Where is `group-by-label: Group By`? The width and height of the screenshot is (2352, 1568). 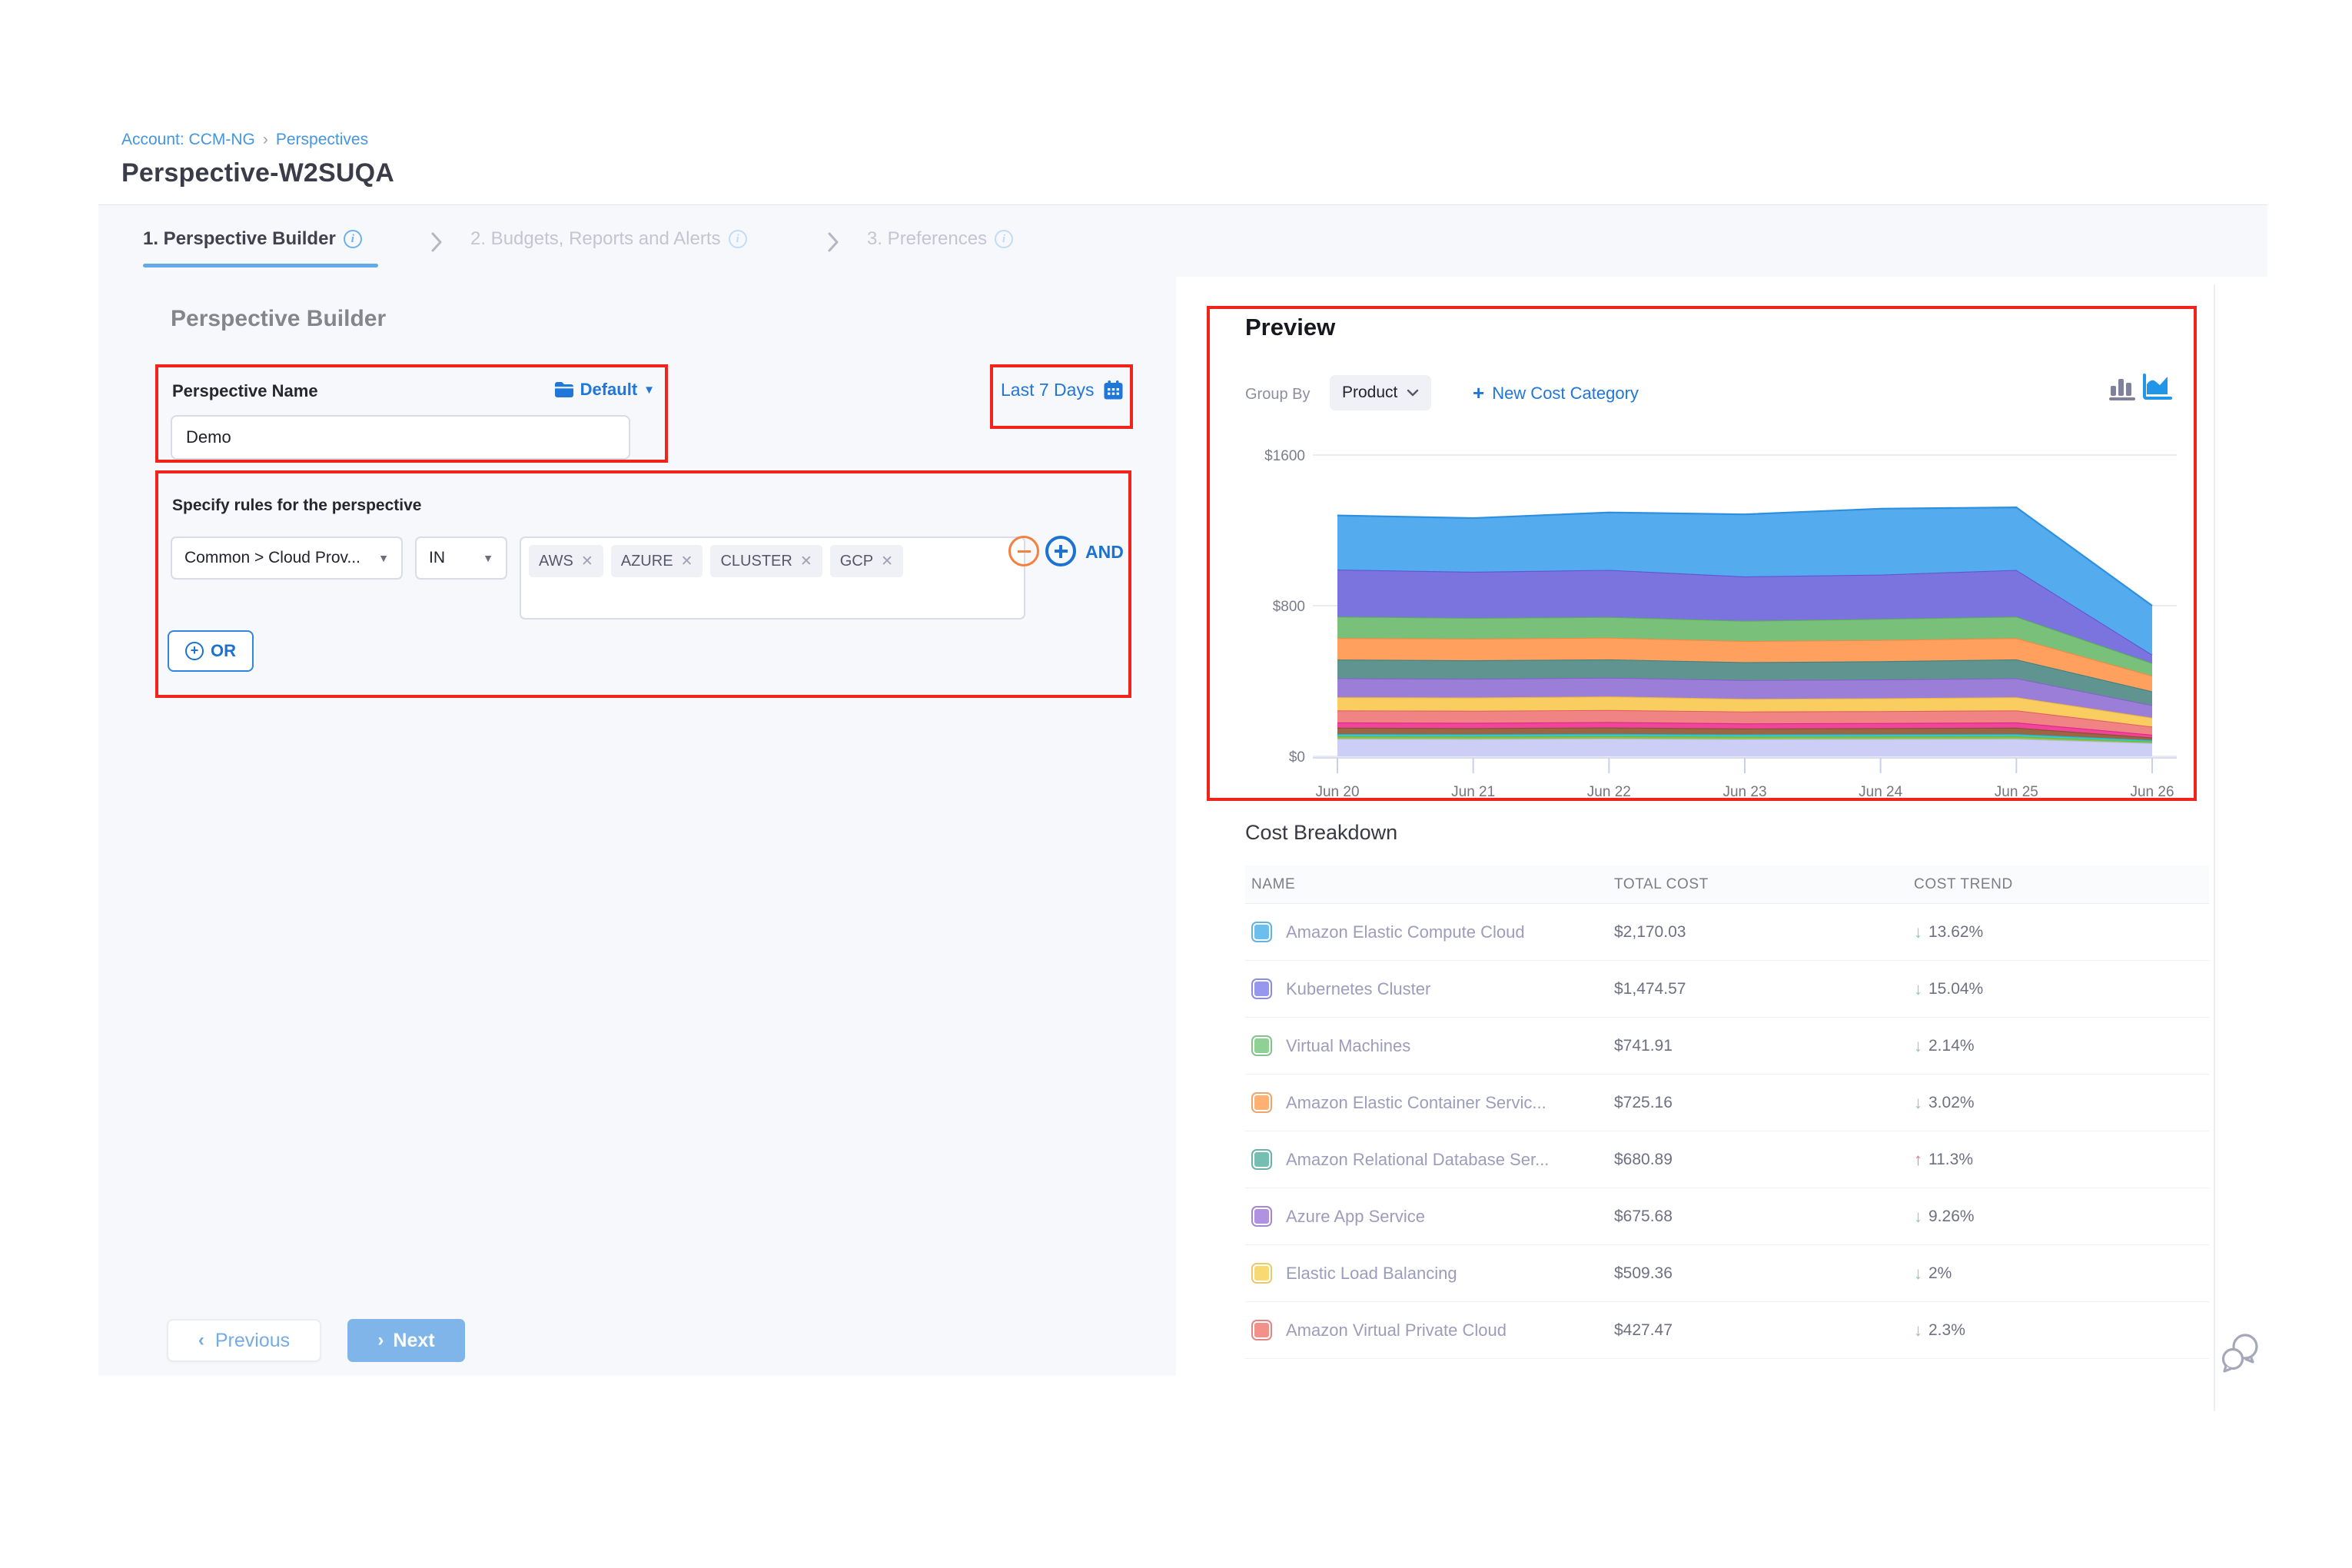
group-by-label: Group By is located at coordinates (1278, 395).